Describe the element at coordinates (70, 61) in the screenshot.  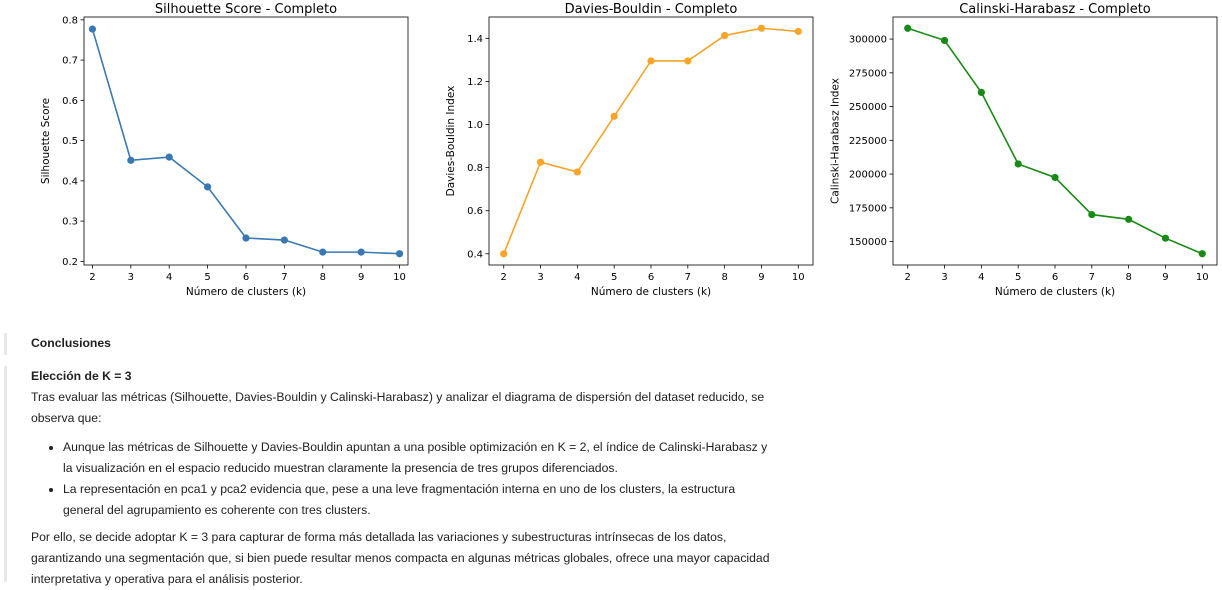
I see `y-tick-label: 0.7` at that location.